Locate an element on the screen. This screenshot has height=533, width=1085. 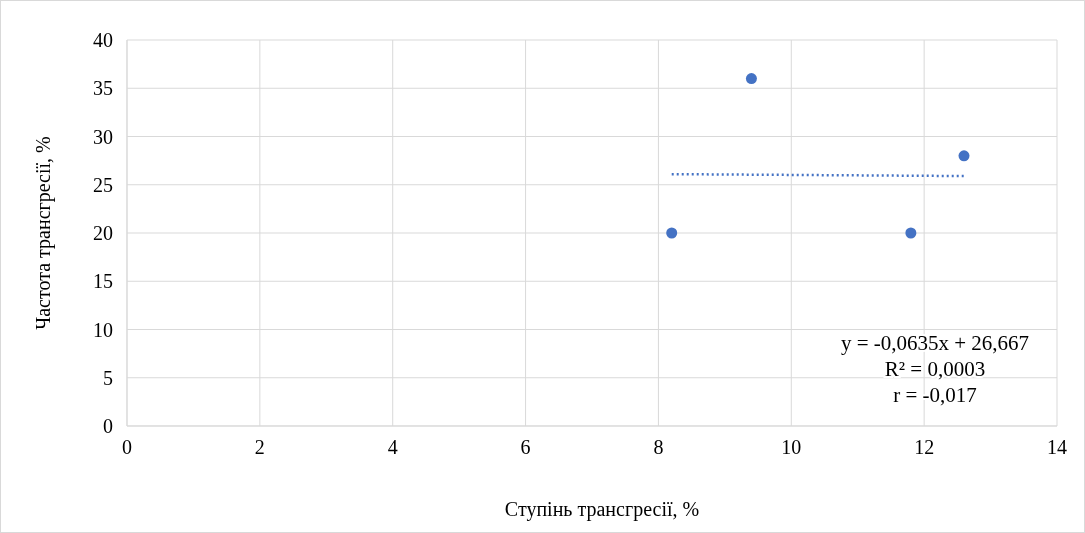
y-tick-label: 15 is located at coordinates (103, 281).